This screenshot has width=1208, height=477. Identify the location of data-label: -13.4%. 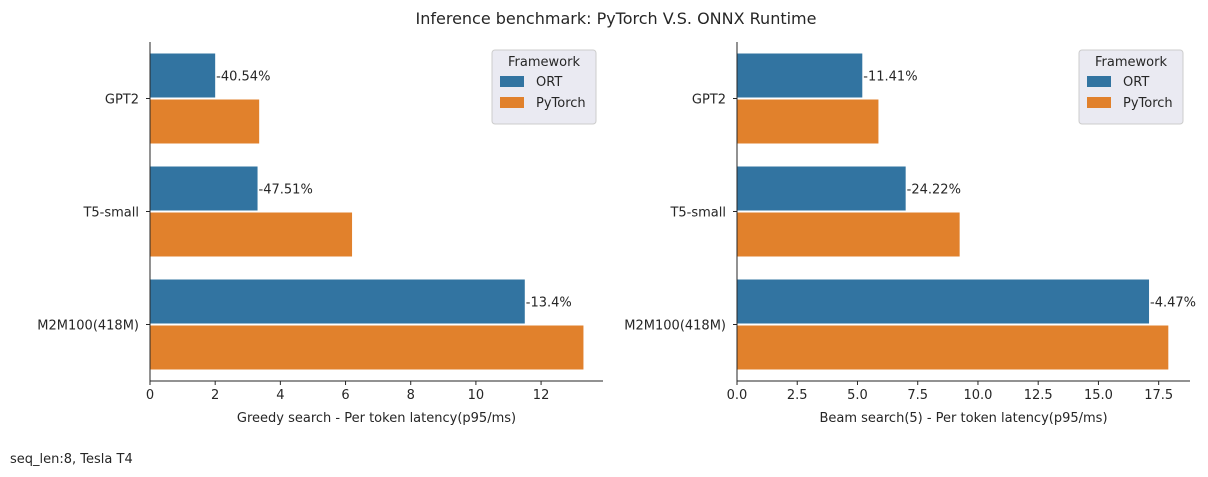
(549, 303).